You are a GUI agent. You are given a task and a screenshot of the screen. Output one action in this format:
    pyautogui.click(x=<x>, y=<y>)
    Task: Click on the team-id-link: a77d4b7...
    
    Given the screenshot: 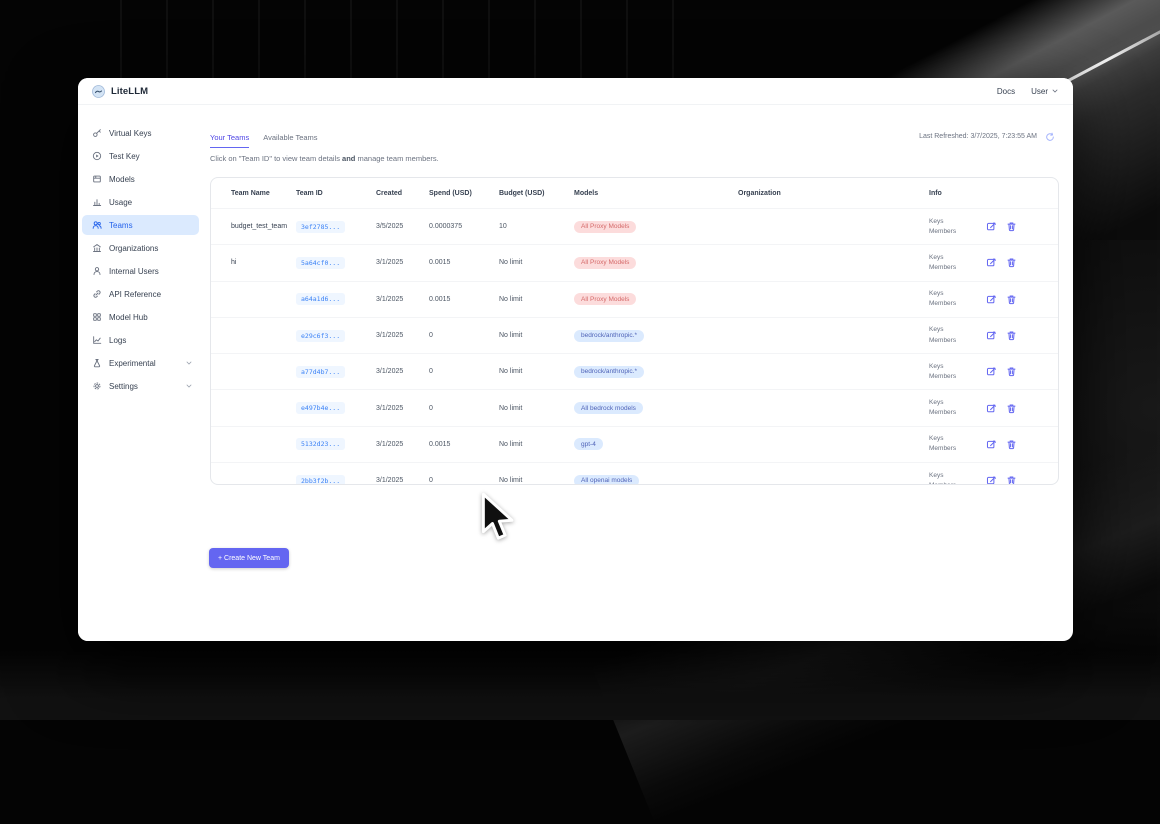 What is the action you would take?
    pyautogui.click(x=321, y=371)
    